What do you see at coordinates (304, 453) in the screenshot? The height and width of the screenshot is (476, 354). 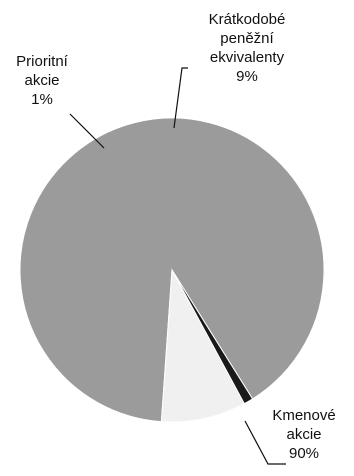 I see `slice-percent-label: 90%` at bounding box center [304, 453].